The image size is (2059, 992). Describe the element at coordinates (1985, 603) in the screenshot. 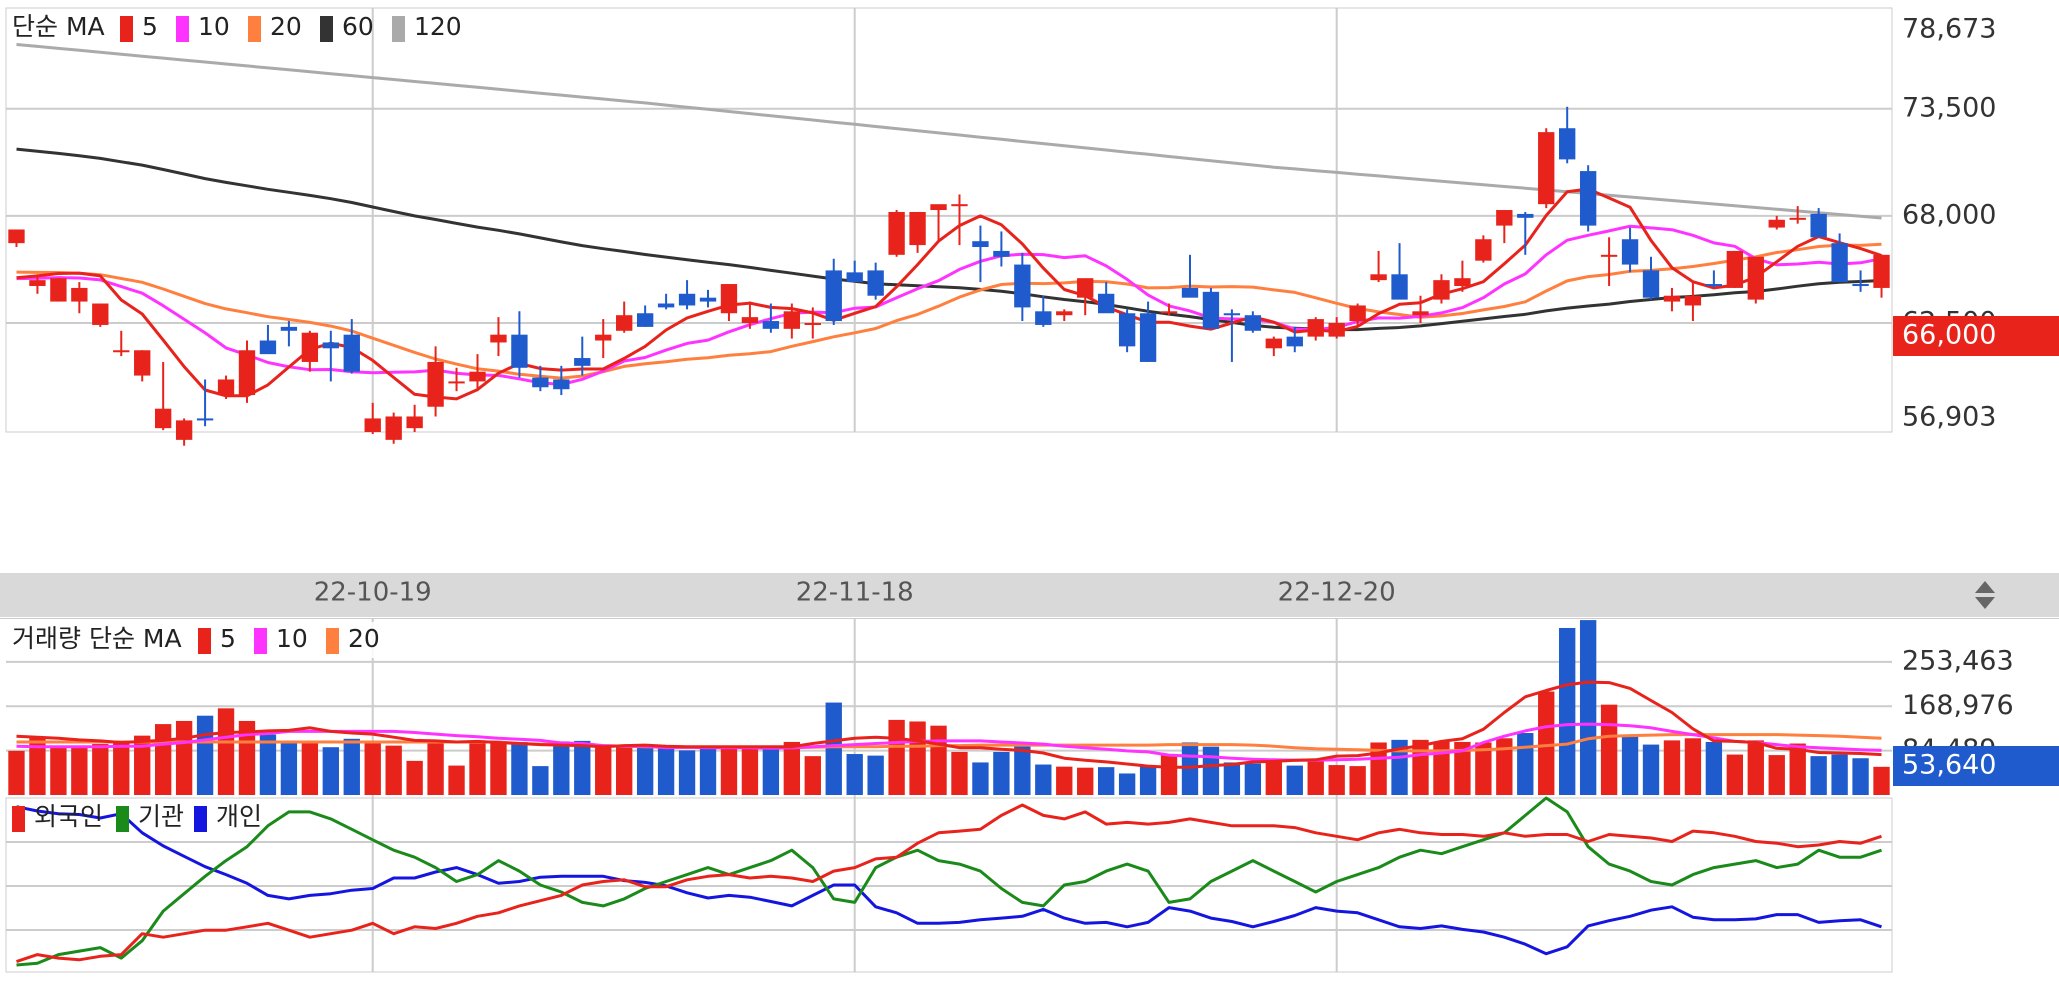

I see `panel-resize-down-icon` at that location.